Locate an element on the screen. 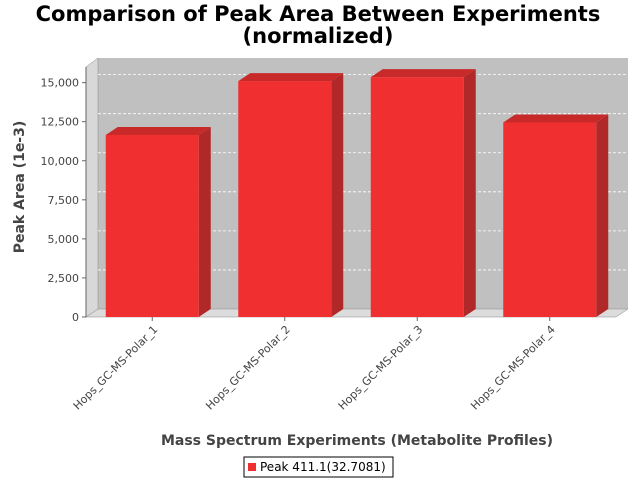  legend: Peak 411.1(32.7081) is located at coordinates (318, 467).